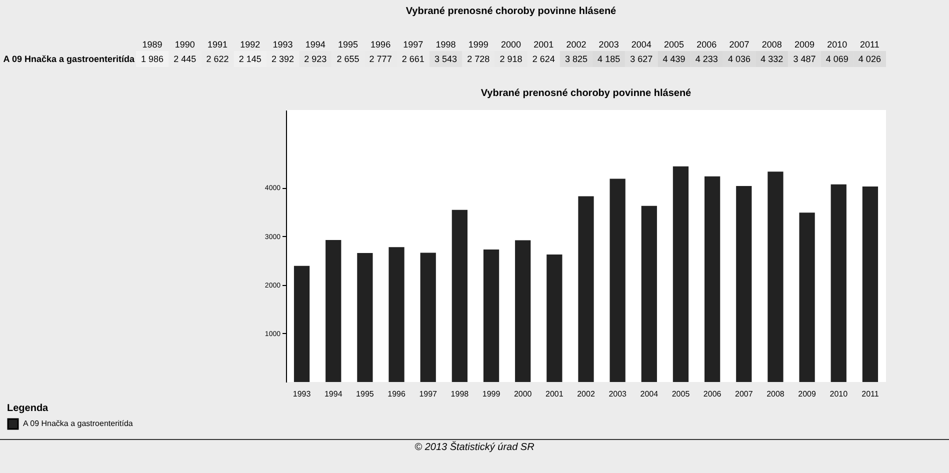 Image resolution: width=949 pixels, height=473 pixels. Describe the element at coordinates (78, 423) in the screenshot. I see `legend-label: A 09 Hnačka a gastroenteritída` at that location.